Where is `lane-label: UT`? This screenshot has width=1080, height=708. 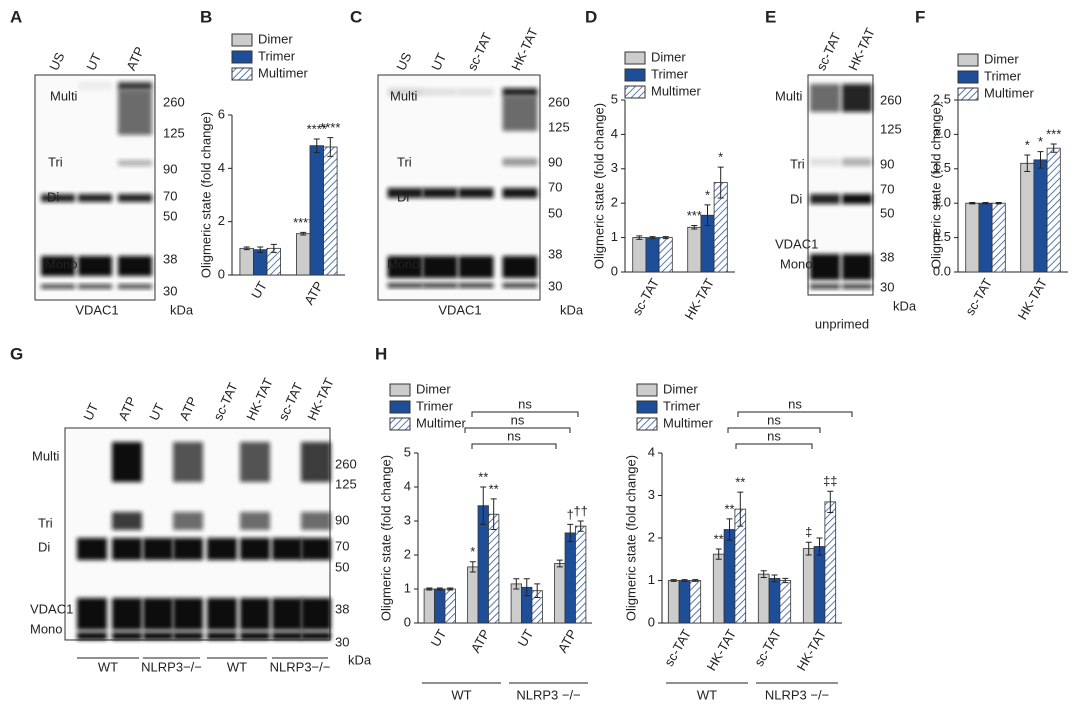 lane-label: UT is located at coordinates (90, 412).